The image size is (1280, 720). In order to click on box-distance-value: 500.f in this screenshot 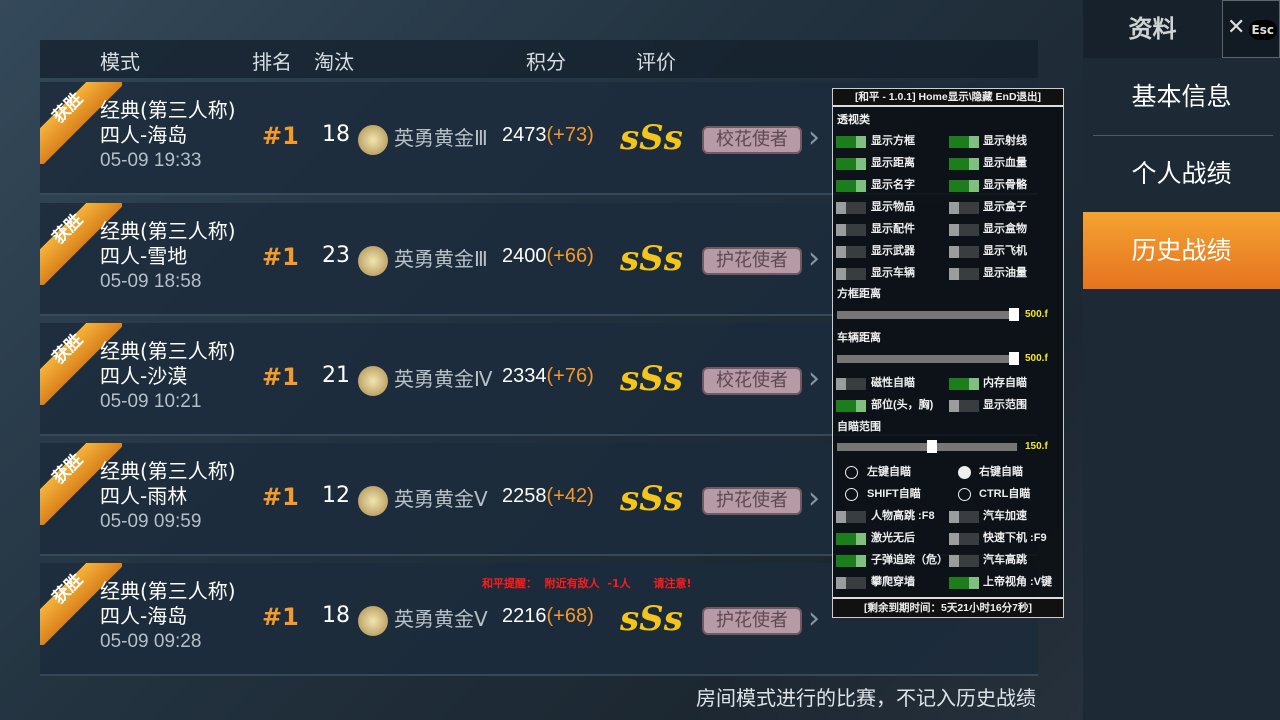, I will do `click(1036, 314)`.